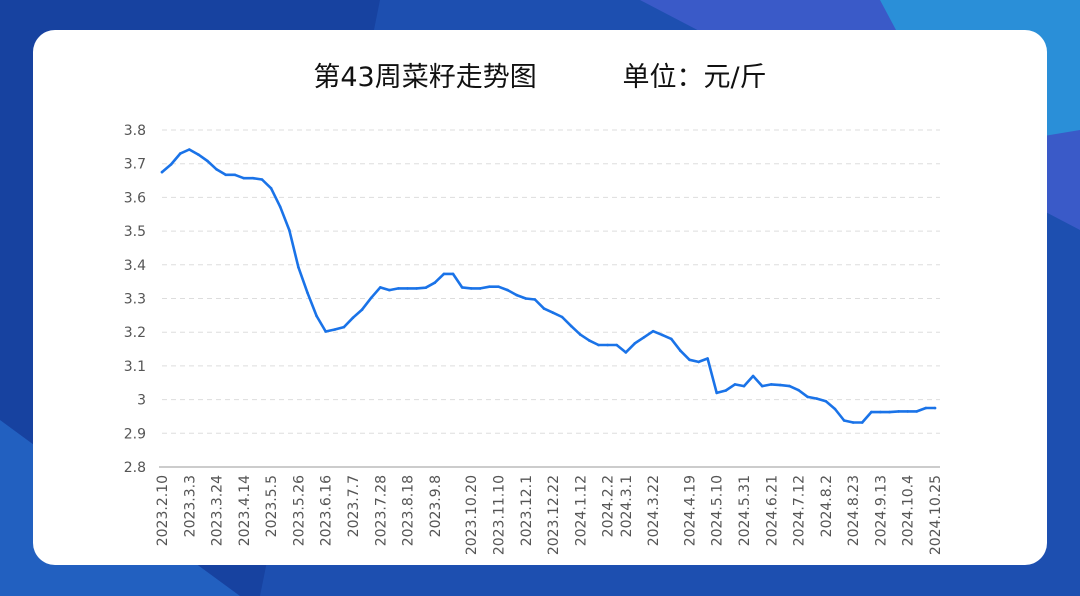  I want to click on x-tick-label: 2024.10.4, so click(909, 510).